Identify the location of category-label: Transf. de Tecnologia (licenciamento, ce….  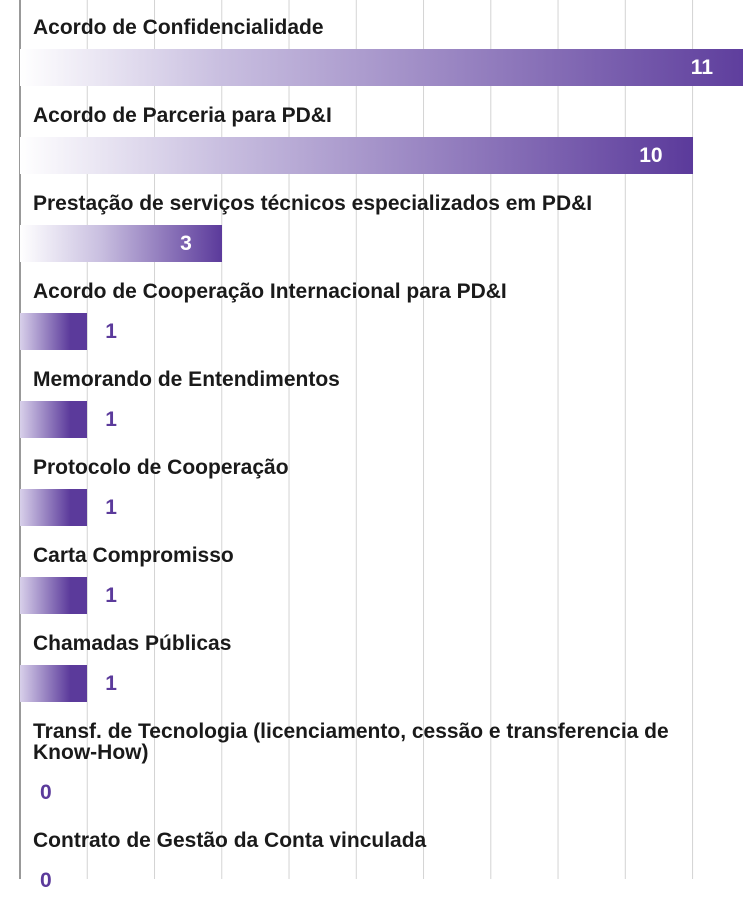
(351, 742).